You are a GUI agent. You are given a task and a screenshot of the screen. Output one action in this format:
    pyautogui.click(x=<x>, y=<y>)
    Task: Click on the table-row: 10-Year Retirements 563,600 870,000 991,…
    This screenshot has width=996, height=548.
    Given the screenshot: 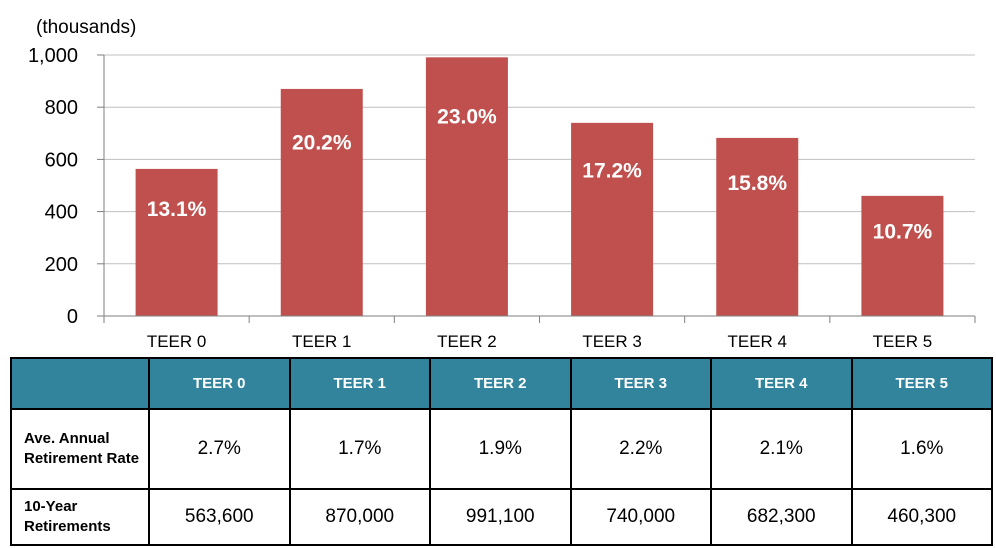 What is the action you would take?
    pyautogui.click(x=501, y=517)
    